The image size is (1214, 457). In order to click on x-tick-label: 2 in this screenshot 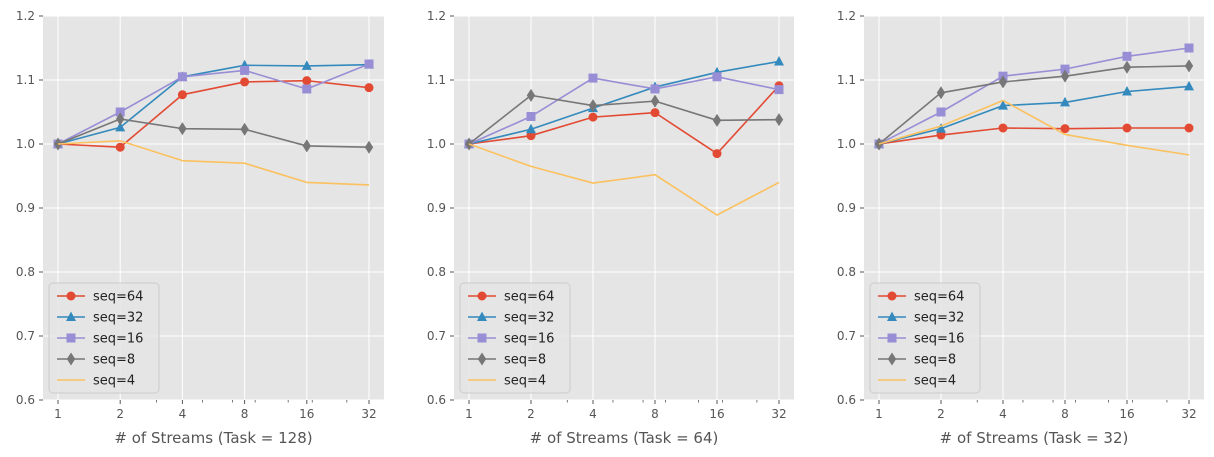, I will do `click(531, 414)`.